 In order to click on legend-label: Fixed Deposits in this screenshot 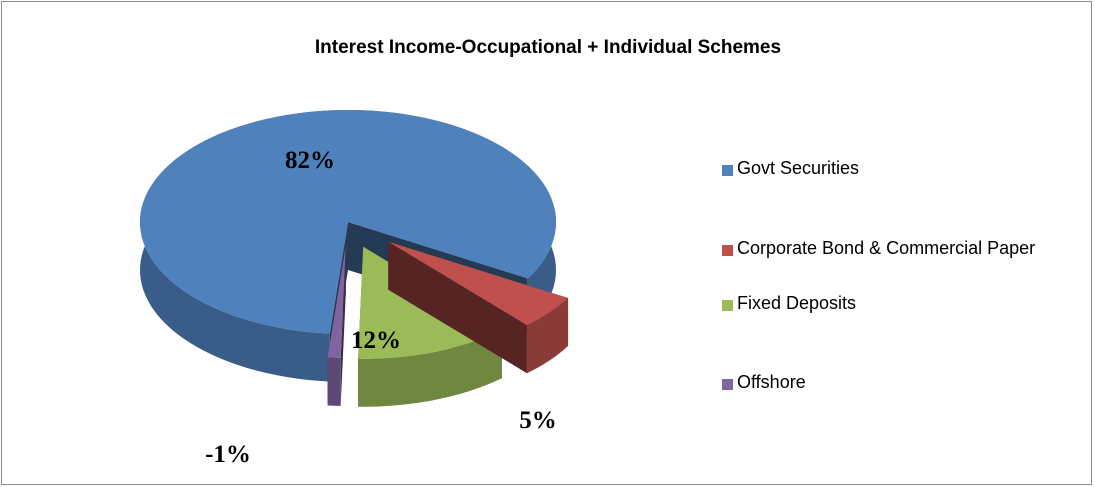, I will do `click(797, 303)`.